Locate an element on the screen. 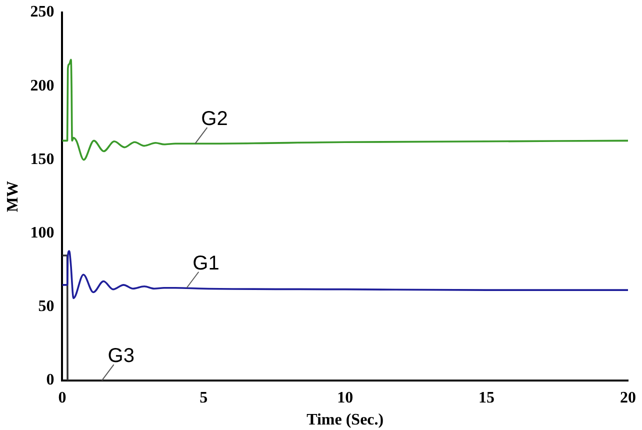  x-axis-title: Time (Sec.) is located at coordinates (345, 420).